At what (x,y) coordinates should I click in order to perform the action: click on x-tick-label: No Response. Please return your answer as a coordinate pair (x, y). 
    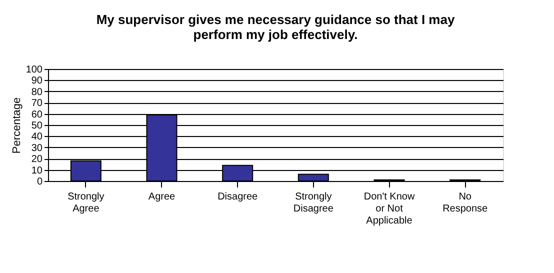
    Looking at the image, I should click on (465, 203).